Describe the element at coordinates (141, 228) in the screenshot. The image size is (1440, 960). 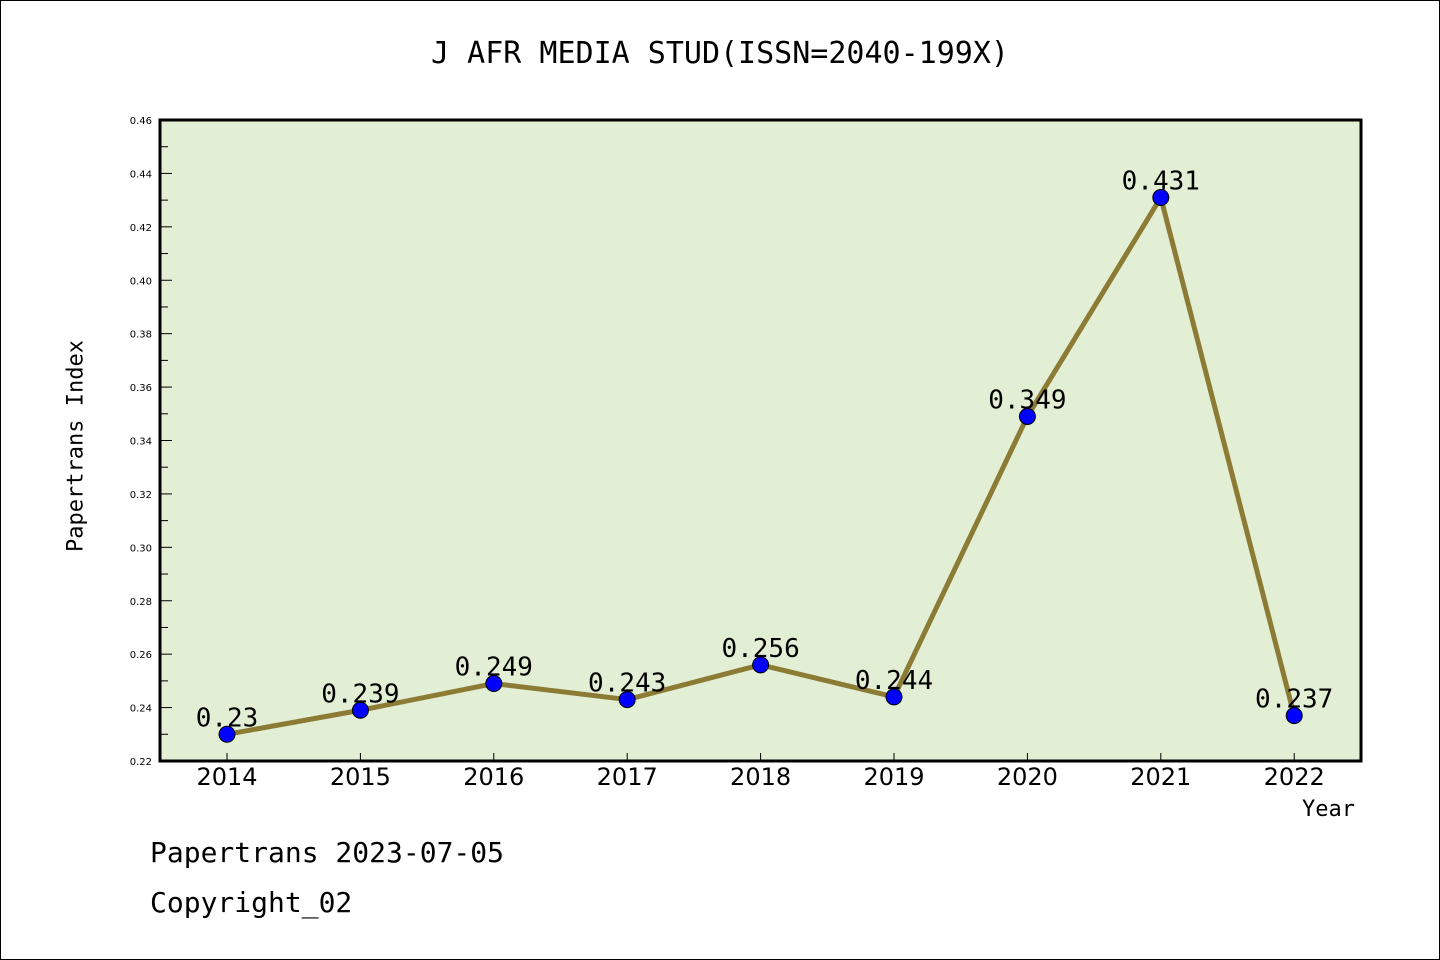
I see `y-tick-label: 0.42` at that location.